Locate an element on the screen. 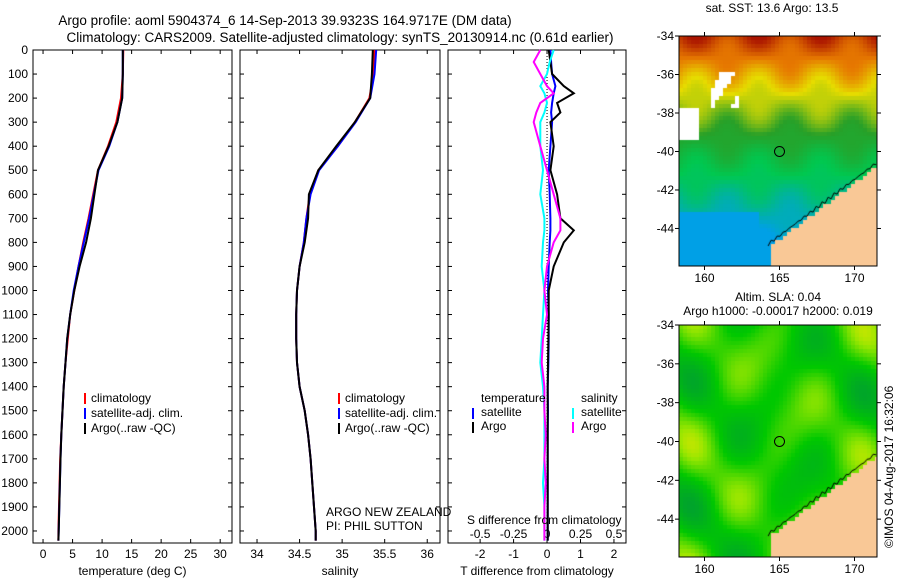 The image size is (900, 580). y-tick-label: 1700 is located at coordinates (14, 459).